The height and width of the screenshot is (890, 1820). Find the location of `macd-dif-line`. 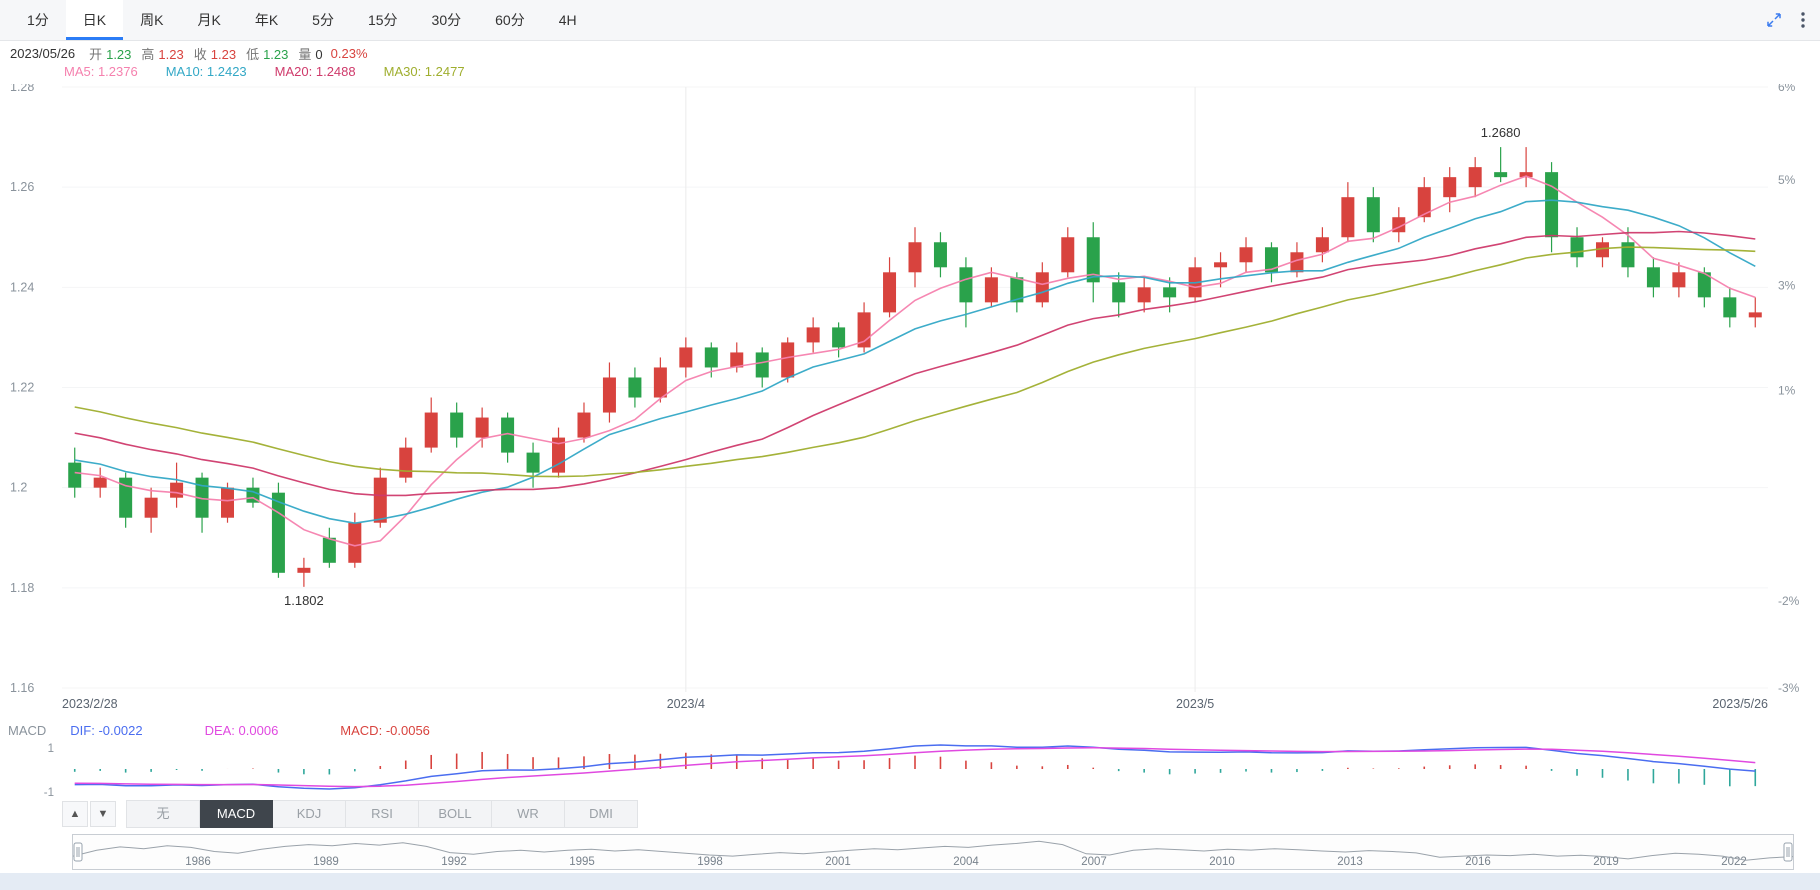

macd-dif-line is located at coordinates (915, 767).